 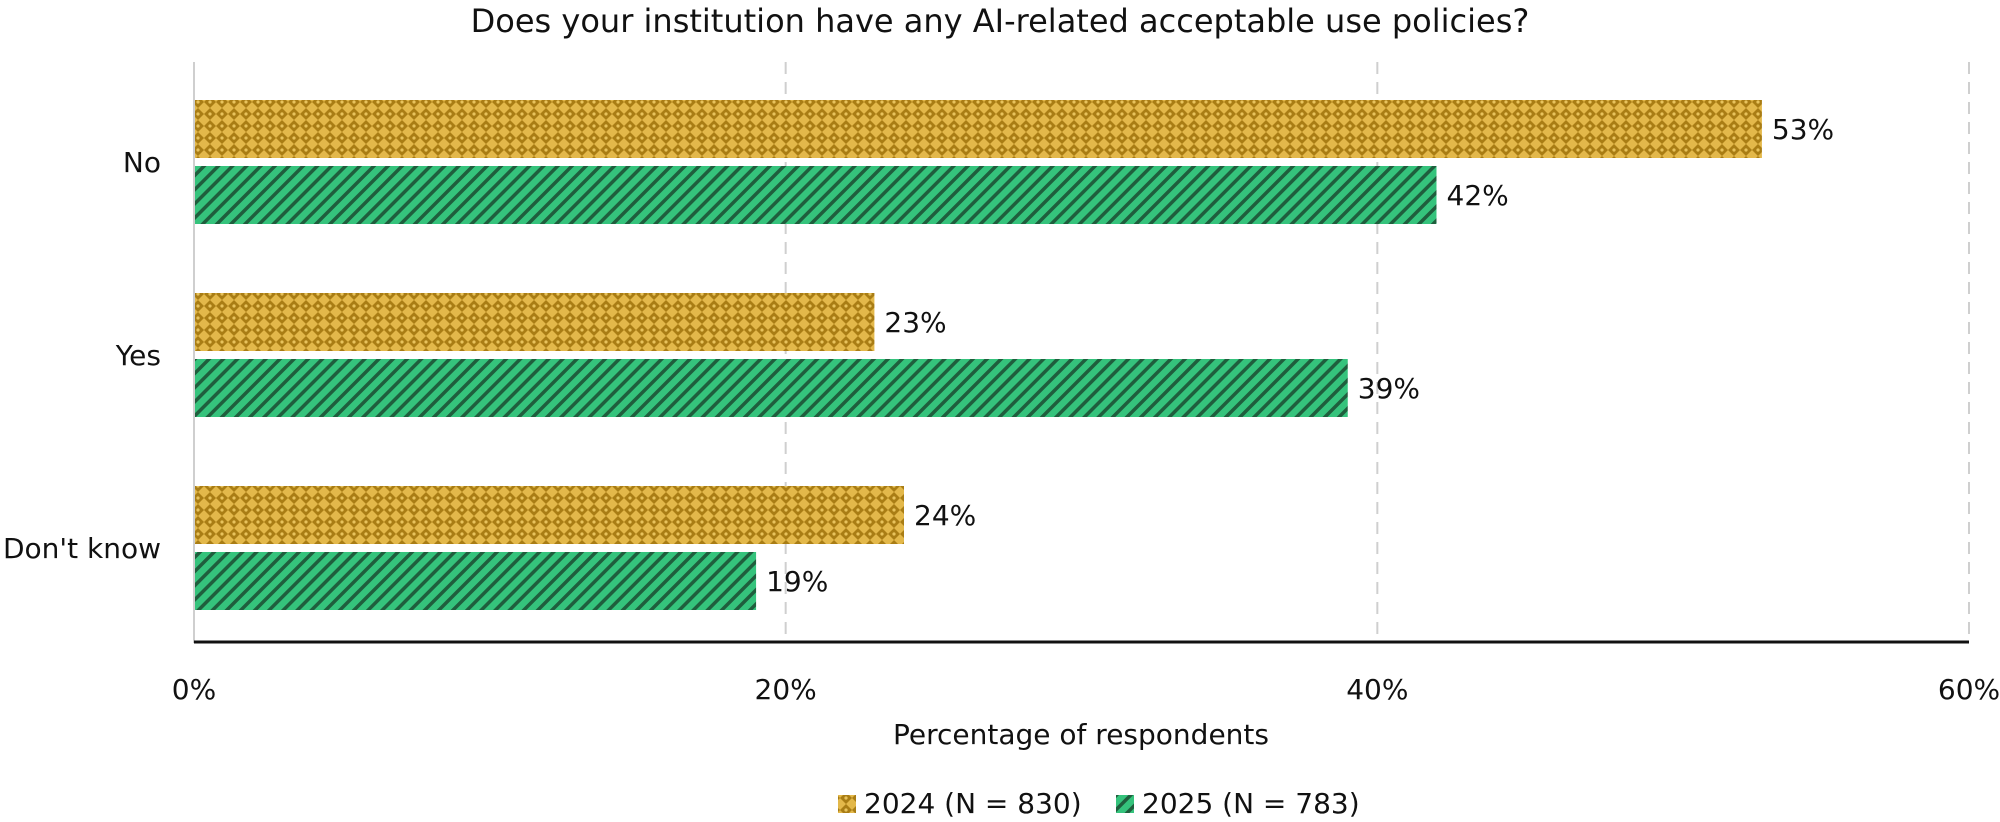 I want to click on legend-swatch-2025, so click(x=1125, y=804).